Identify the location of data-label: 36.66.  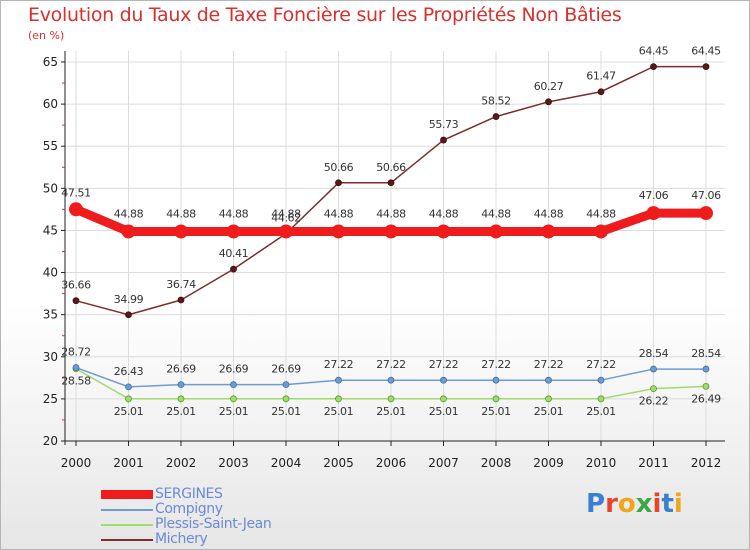
(76, 285).